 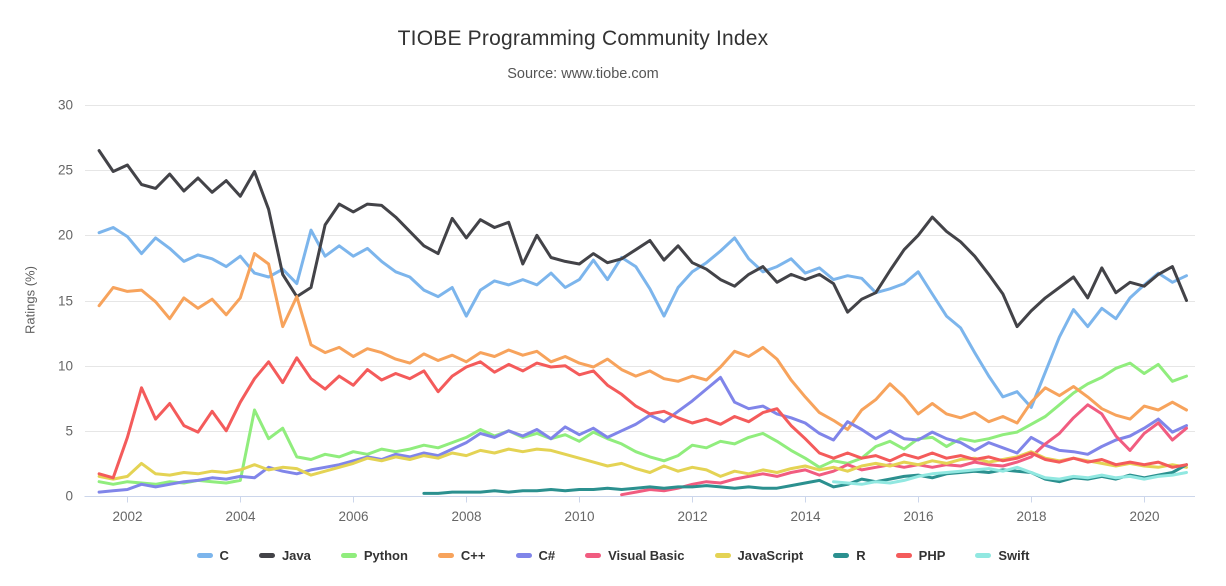 What do you see at coordinates (805, 479) in the screenshot?
I see `series-line-r` at bounding box center [805, 479].